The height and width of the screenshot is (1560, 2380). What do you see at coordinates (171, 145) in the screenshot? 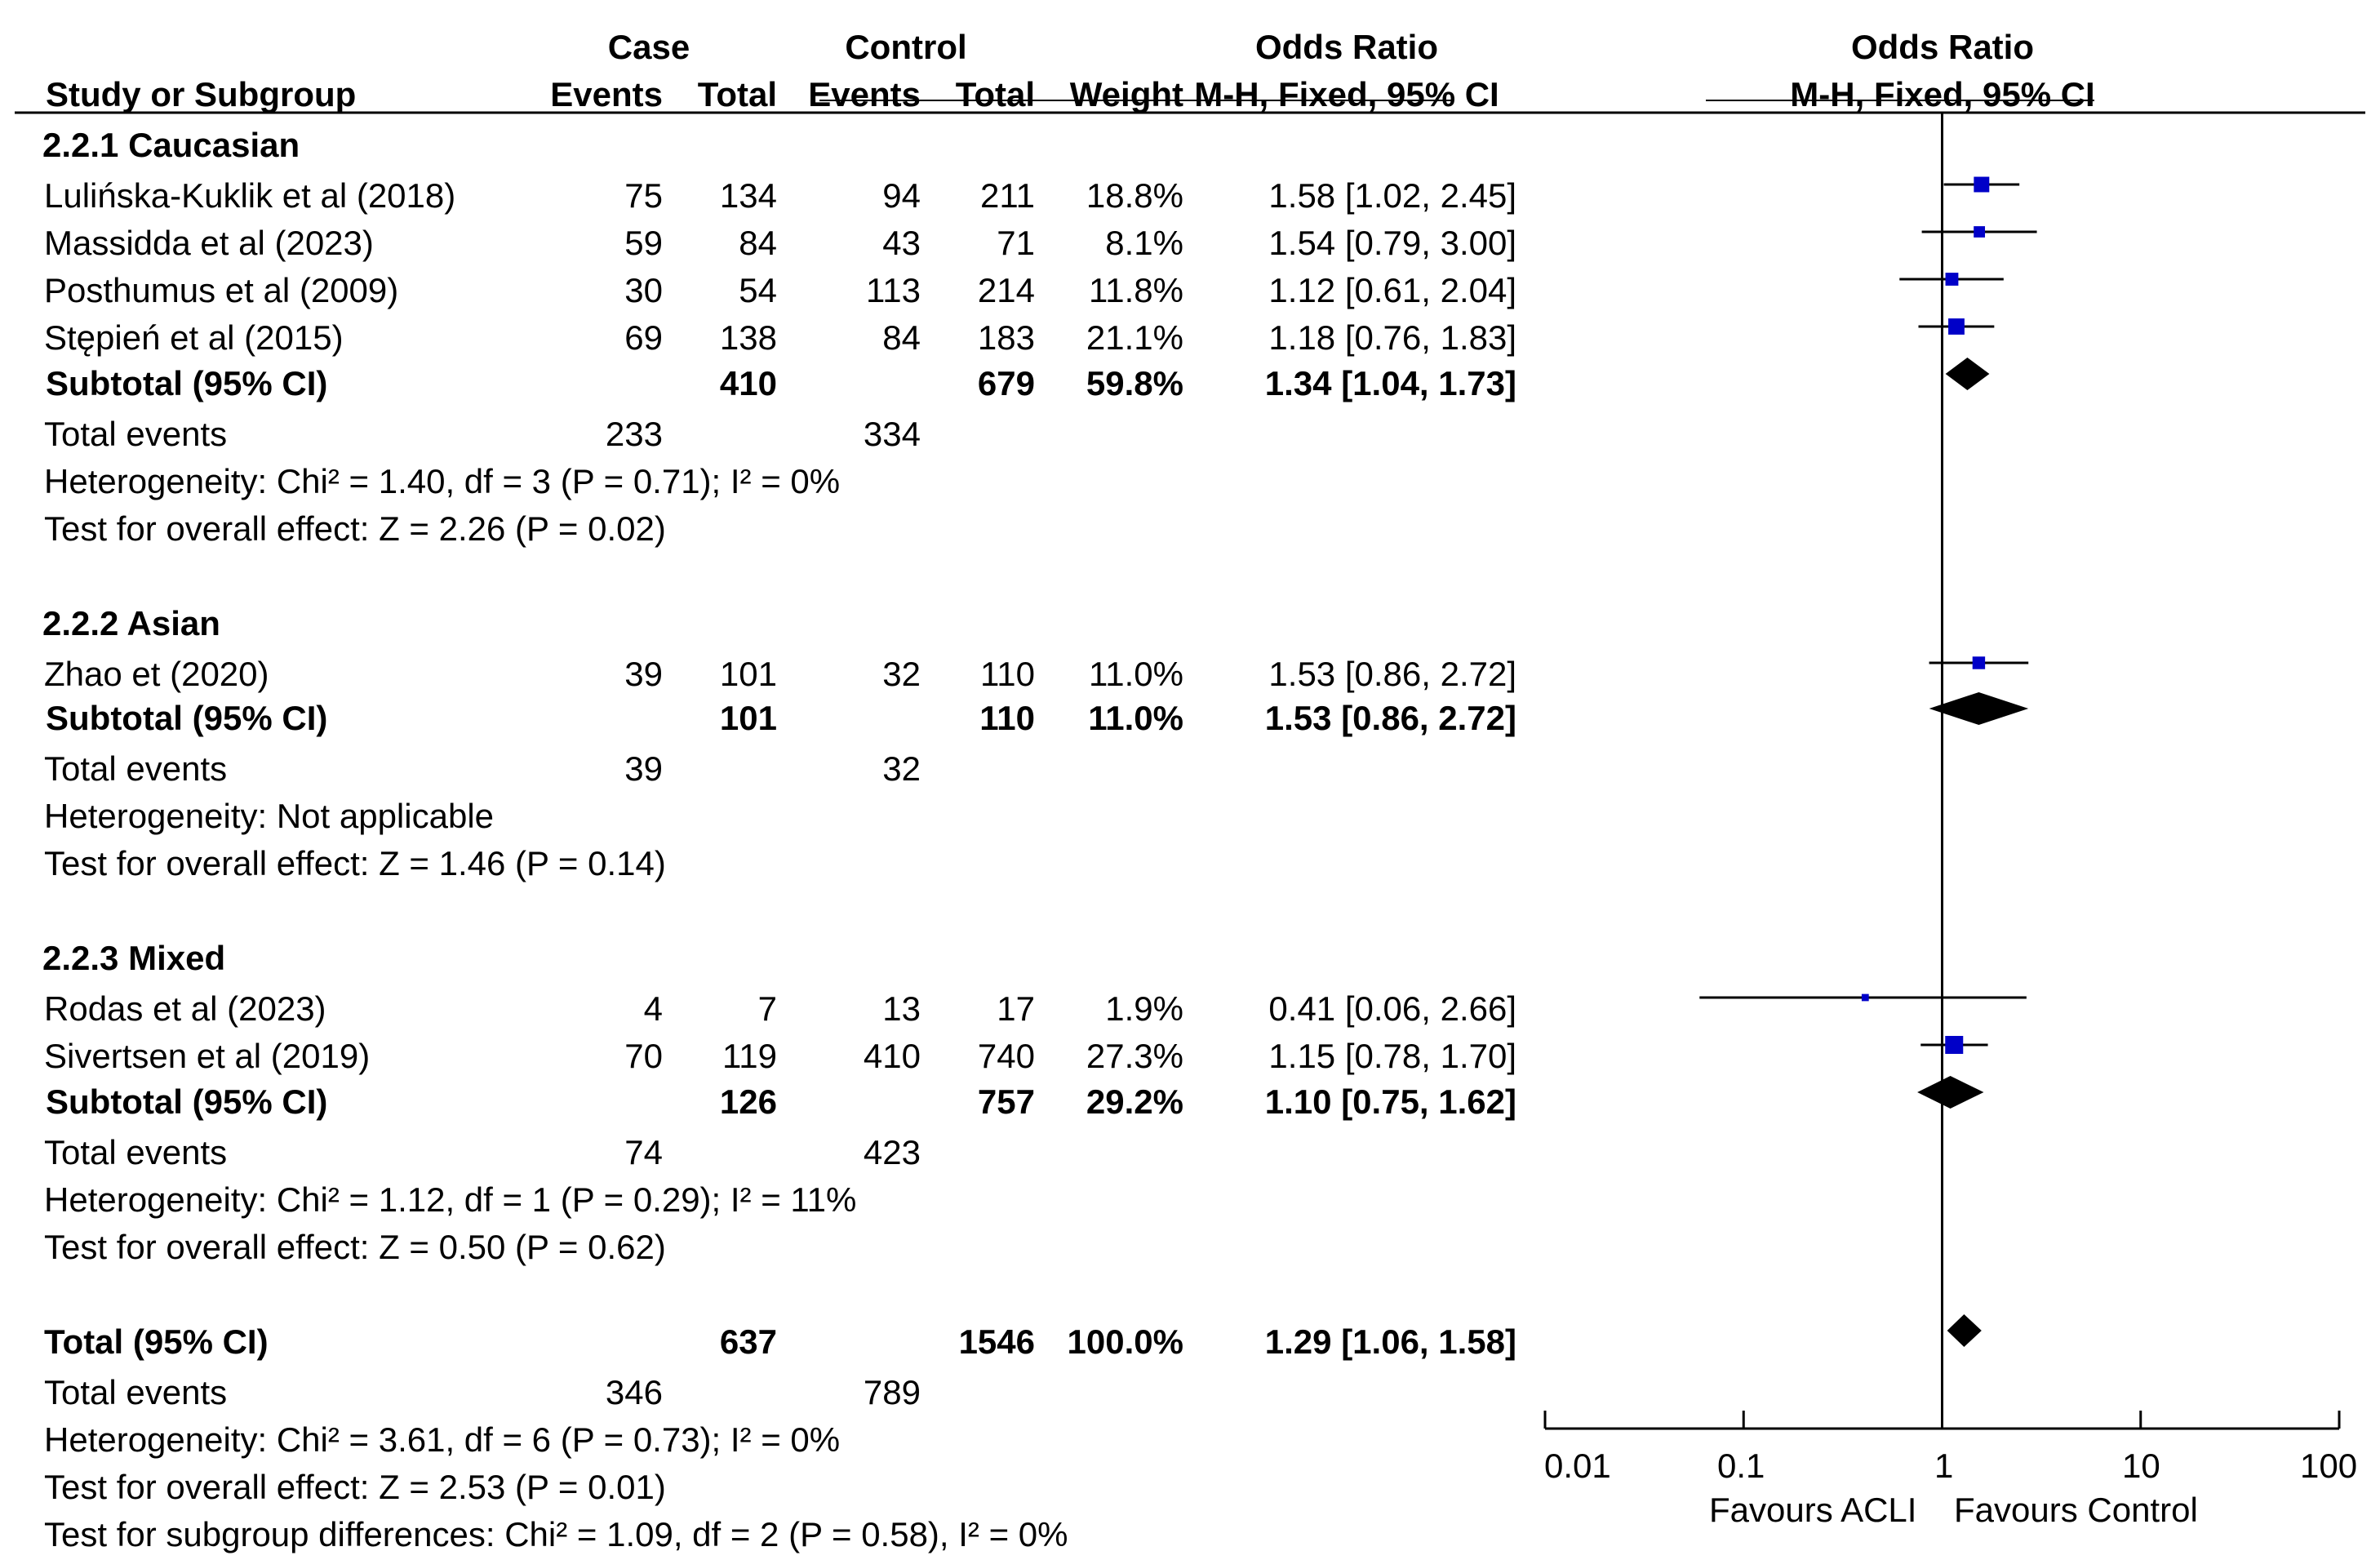
I see `subgroup-heading: 2.2.1 Caucasian` at bounding box center [171, 145].